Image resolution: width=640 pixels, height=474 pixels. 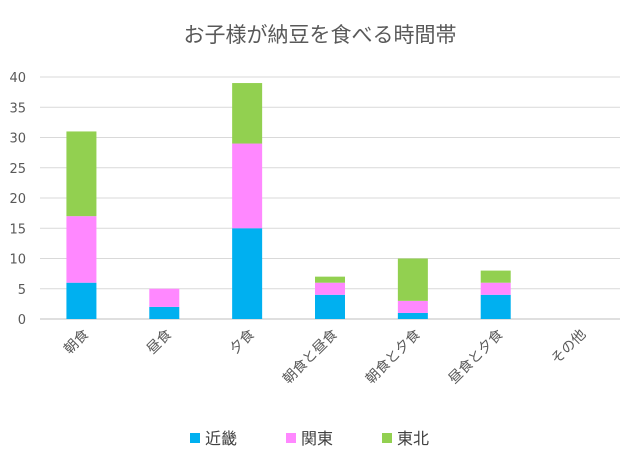 I want to click on legend-label: 近畿, so click(x=221, y=438).